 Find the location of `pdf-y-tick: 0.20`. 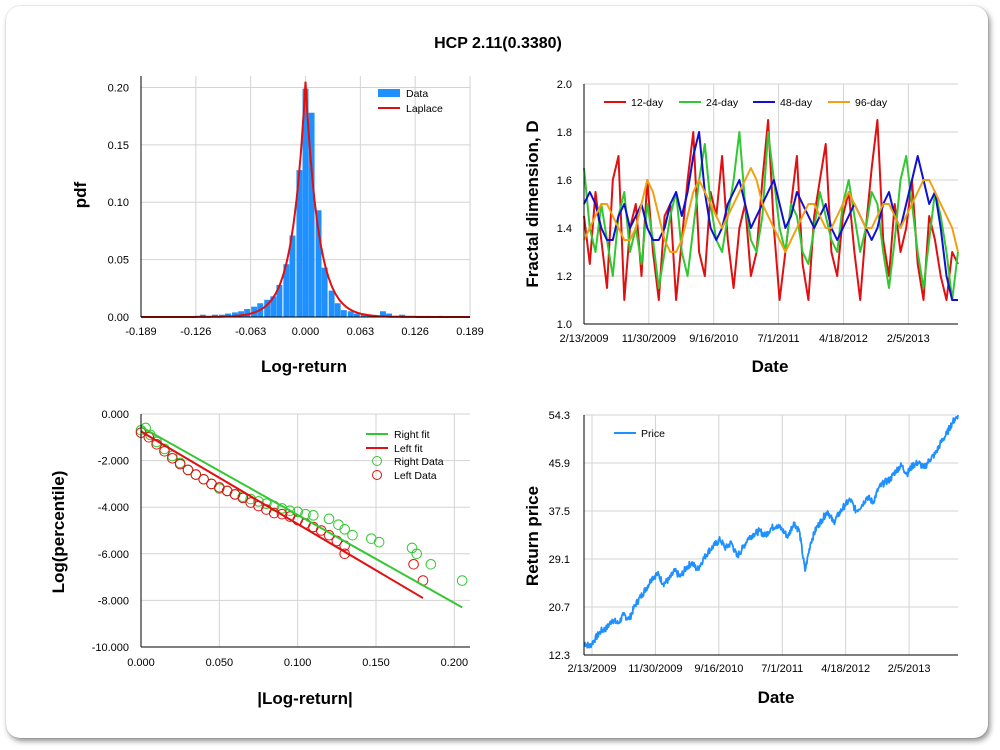

pdf-y-tick: 0.20 is located at coordinates (118, 88).